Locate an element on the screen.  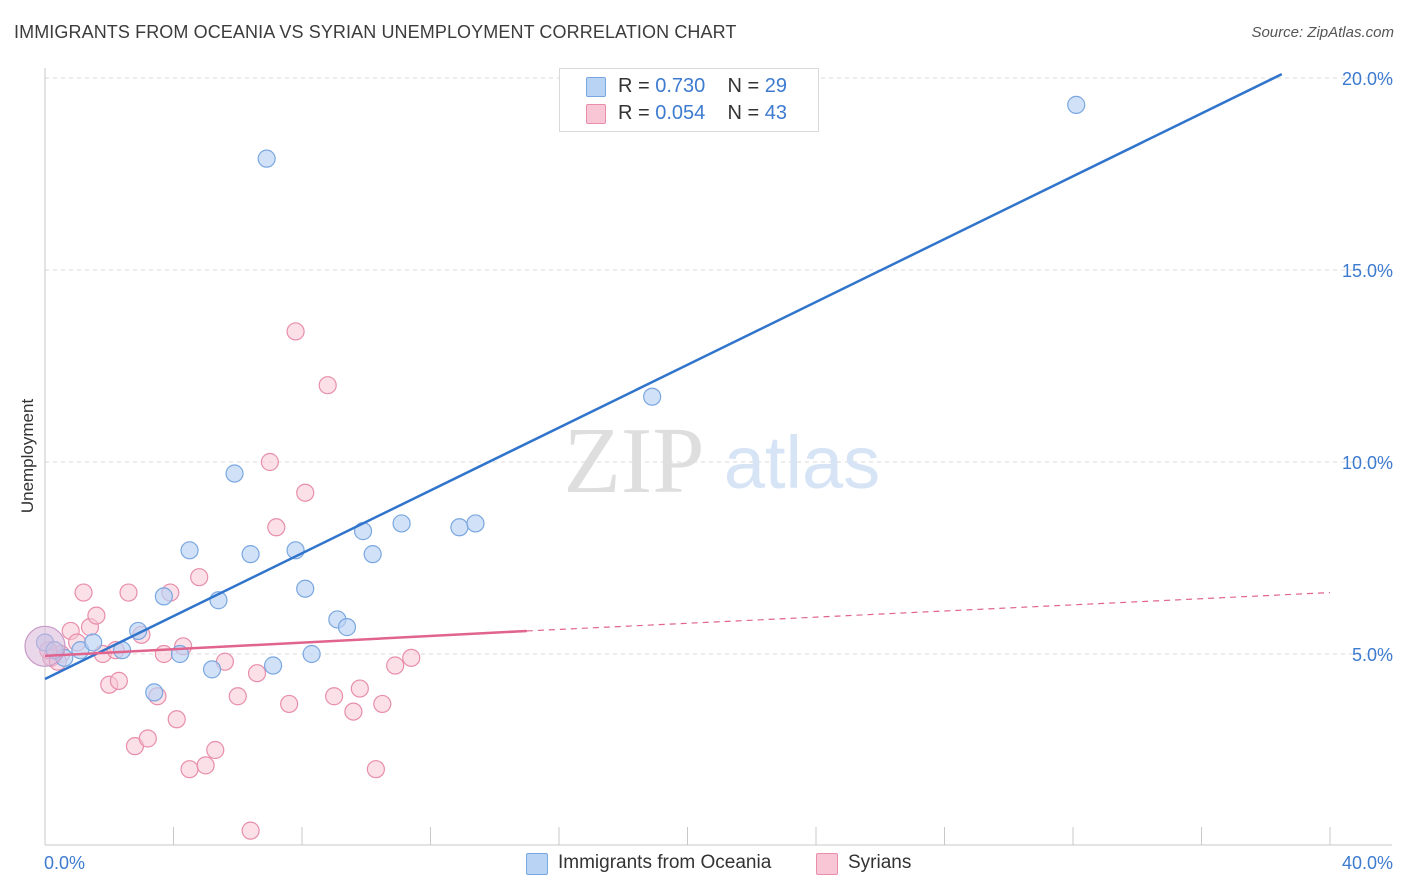
watermark-zip: ZIP is located at coordinates (634, 461).